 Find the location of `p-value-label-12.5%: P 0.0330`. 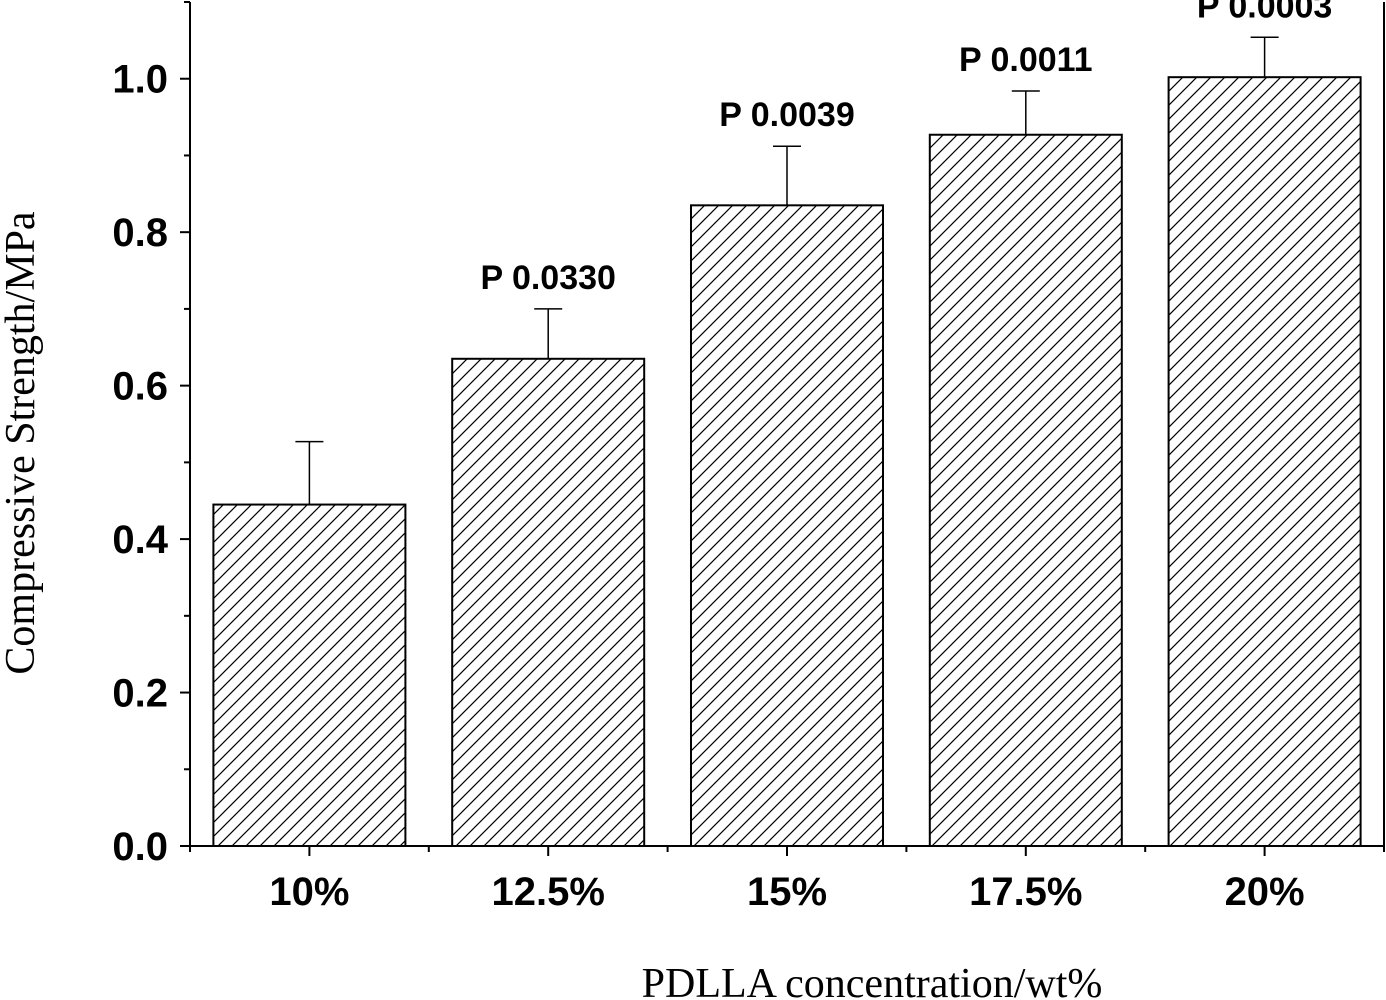

p-value-label-12.5%: P 0.0330 is located at coordinates (548, 278).